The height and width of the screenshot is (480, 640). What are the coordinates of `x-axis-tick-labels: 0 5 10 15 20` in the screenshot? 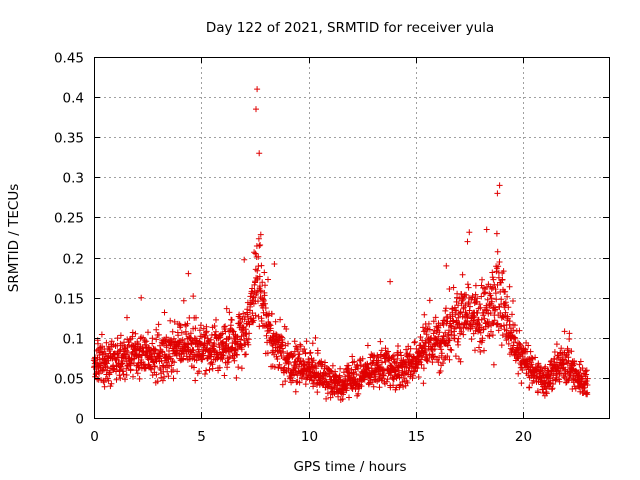 It's located at (311, 437).